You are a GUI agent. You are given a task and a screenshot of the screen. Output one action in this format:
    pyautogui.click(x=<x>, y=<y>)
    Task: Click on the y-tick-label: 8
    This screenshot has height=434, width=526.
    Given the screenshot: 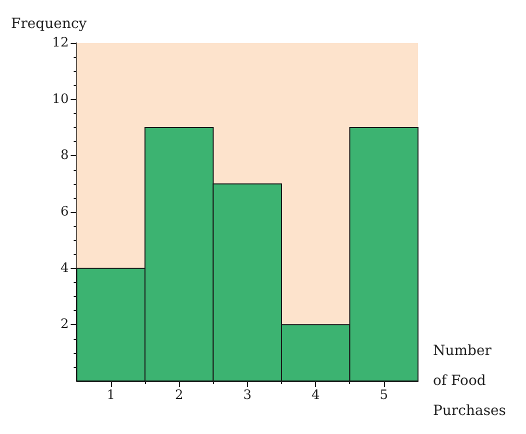 What is the action you would take?
    pyautogui.click(x=64, y=156)
    